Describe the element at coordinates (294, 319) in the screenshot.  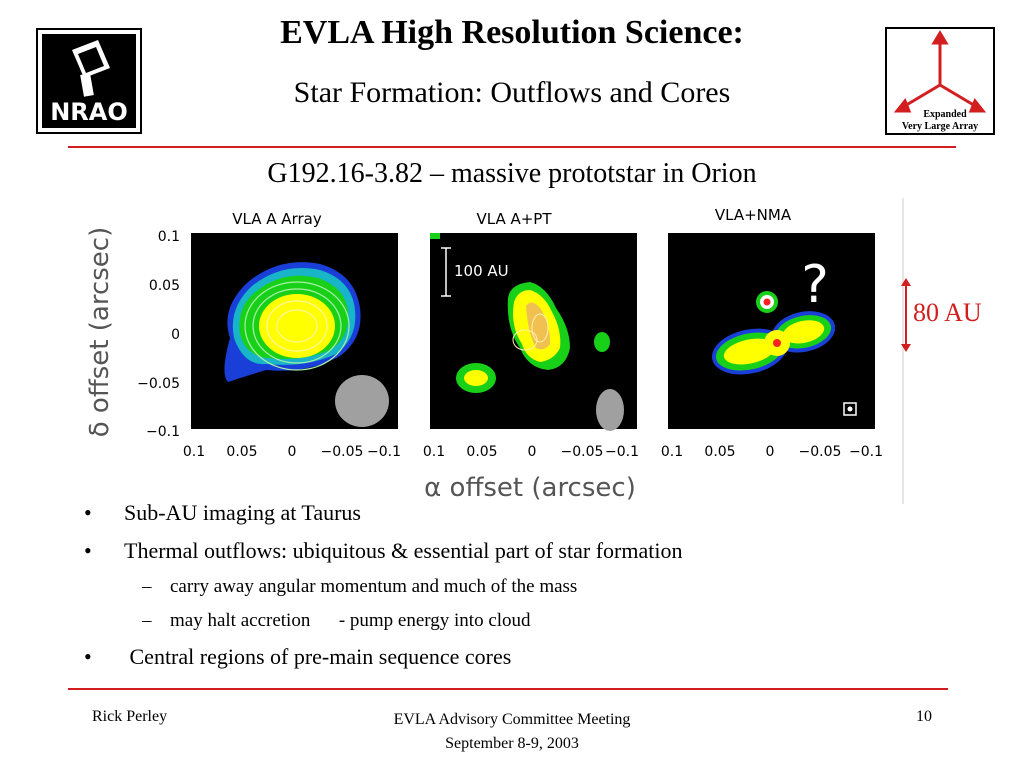
I see `panel-vla-a-array: VLA A Array` at that location.